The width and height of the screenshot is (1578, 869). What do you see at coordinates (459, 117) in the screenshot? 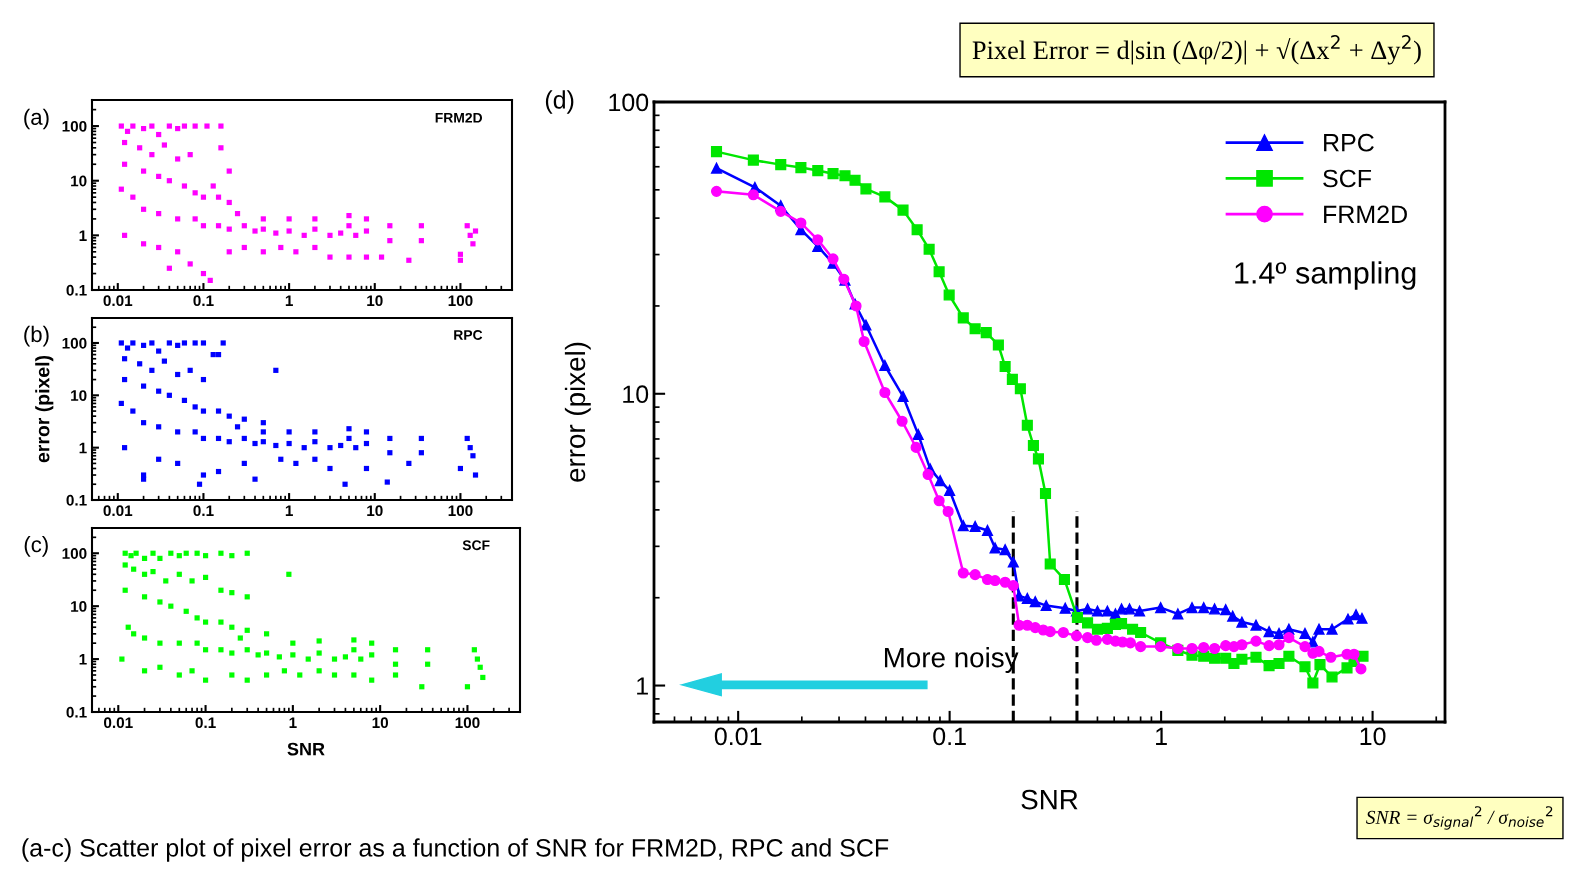
I see `text: FRM2D` at bounding box center [459, 117].